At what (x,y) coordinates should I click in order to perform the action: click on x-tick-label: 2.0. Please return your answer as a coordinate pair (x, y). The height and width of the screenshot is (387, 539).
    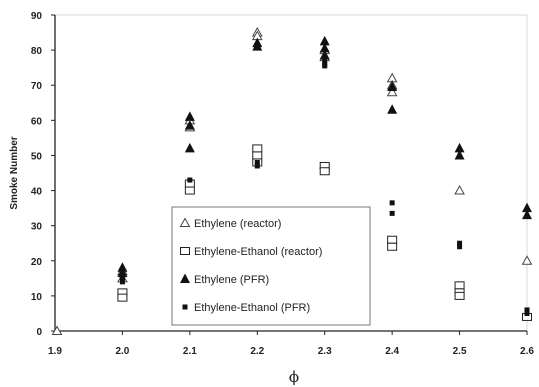
    Looking at the image, I should click on (122, 351).